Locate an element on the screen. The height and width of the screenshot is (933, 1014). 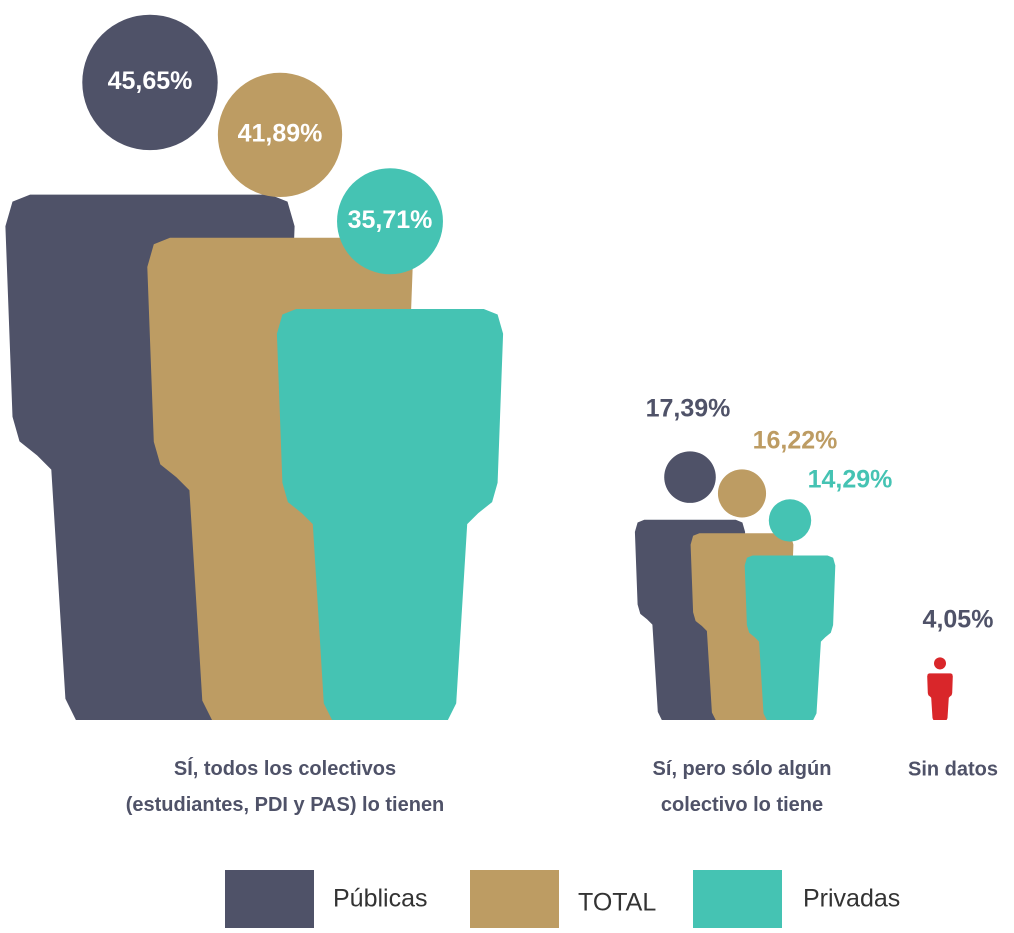
value-label: 17,39% is located at coordinates (688, 409).